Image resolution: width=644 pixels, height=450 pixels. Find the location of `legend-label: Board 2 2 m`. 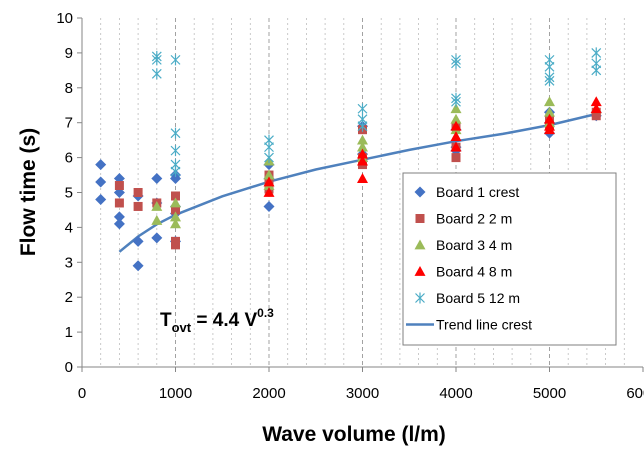

legend-label: Board 2 2 m is located at coordinates (474, 219).